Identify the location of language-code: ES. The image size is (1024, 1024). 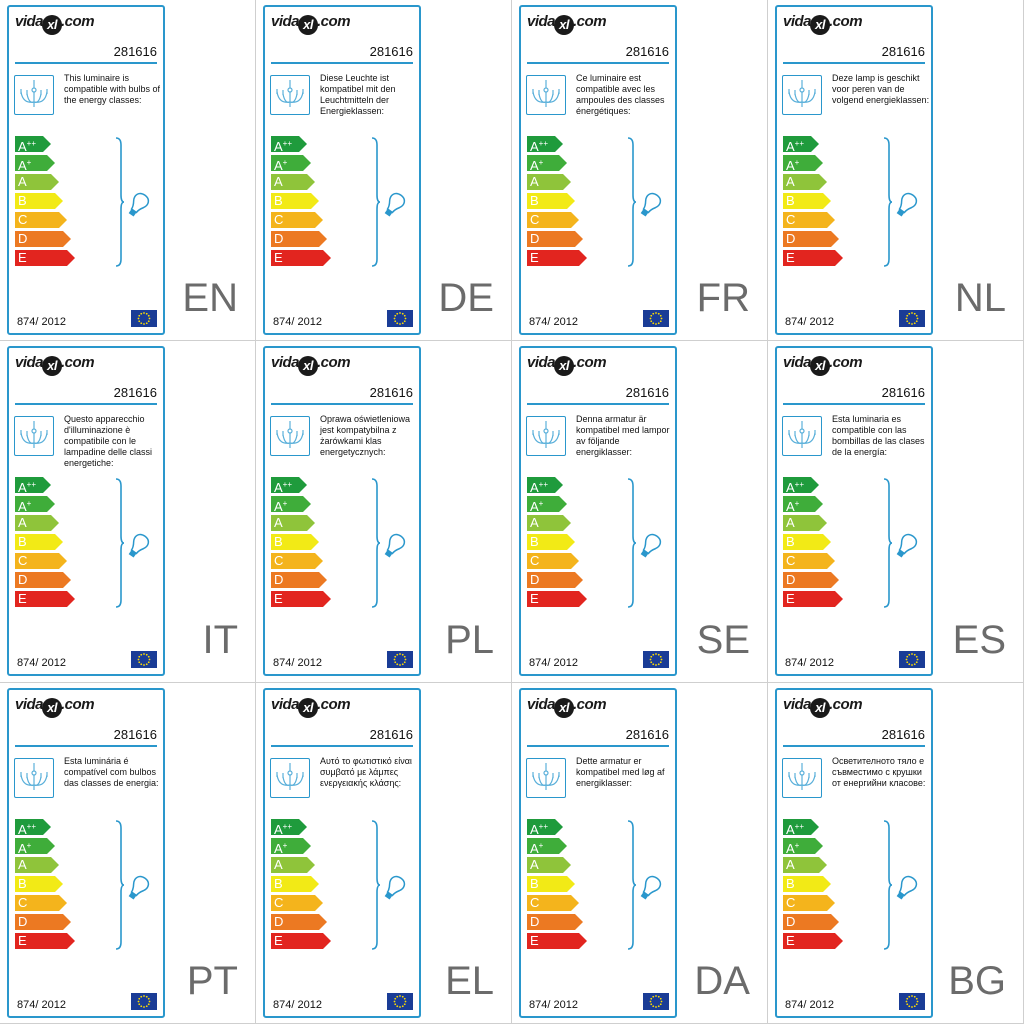
(979, 640).